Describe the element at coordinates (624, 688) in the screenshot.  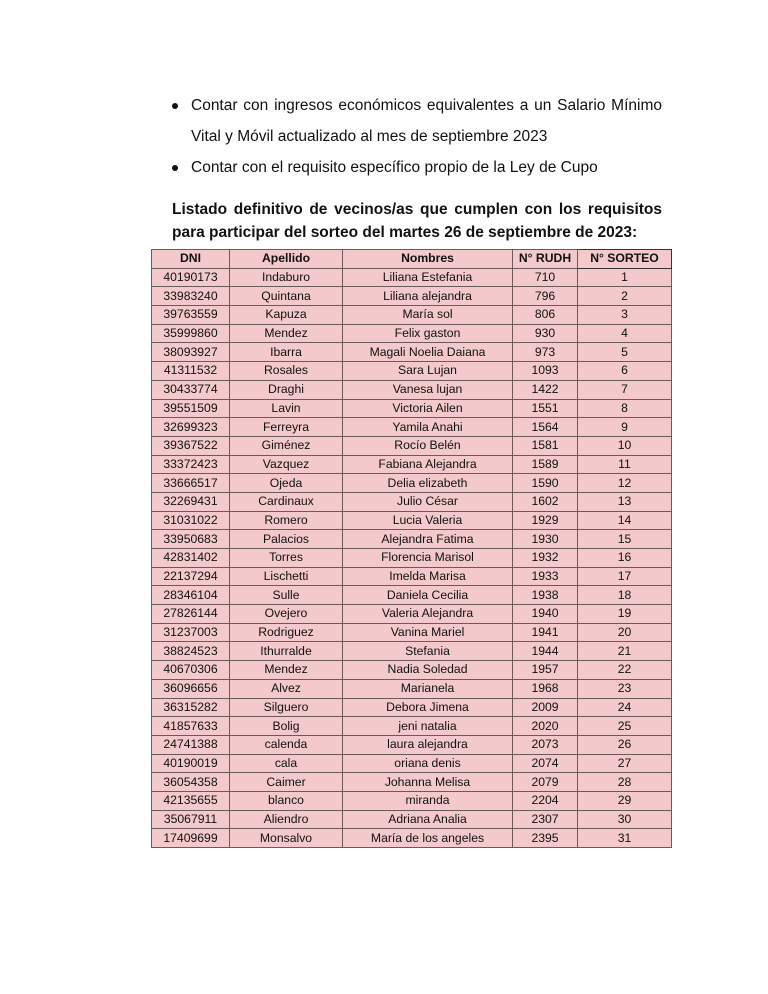
I see `cell-sorteo: 23` at that location.